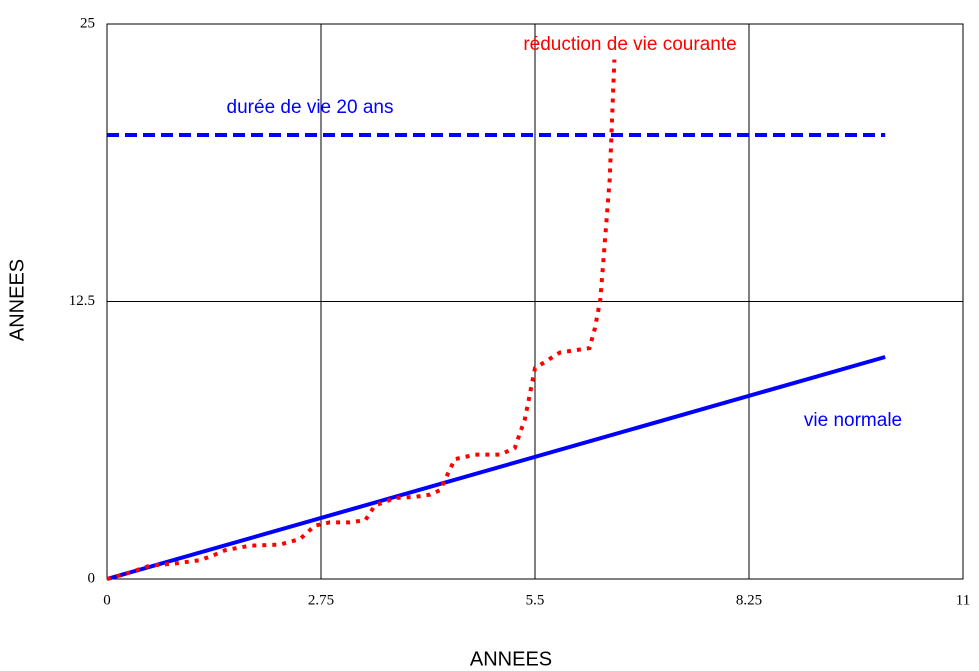  Describe the element at coordinates (107, 600) in the screenshot. I see `x-tick-label: 0` at that location.